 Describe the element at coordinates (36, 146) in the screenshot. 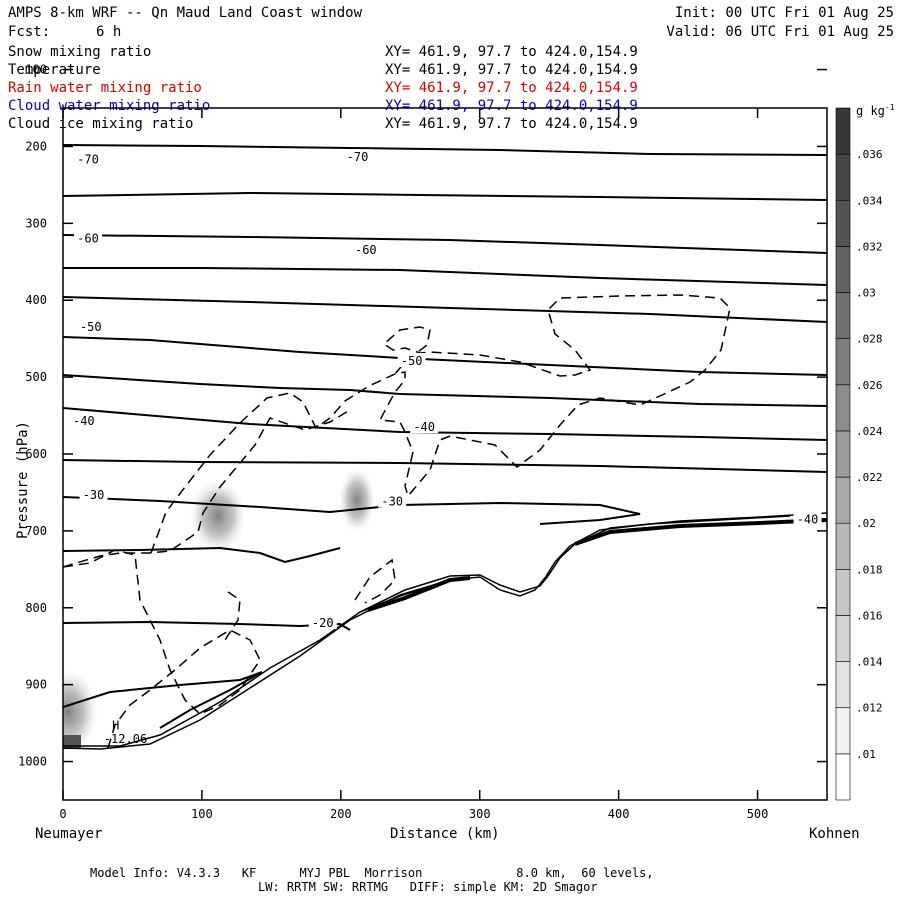

I see `y-tick-label: 200` at that location.